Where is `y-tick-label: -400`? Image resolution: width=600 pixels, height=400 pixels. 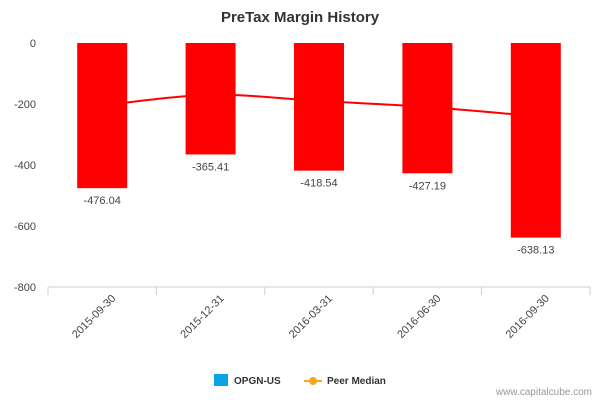
y-tick-label: -400 is located at coordinates (25, 166).